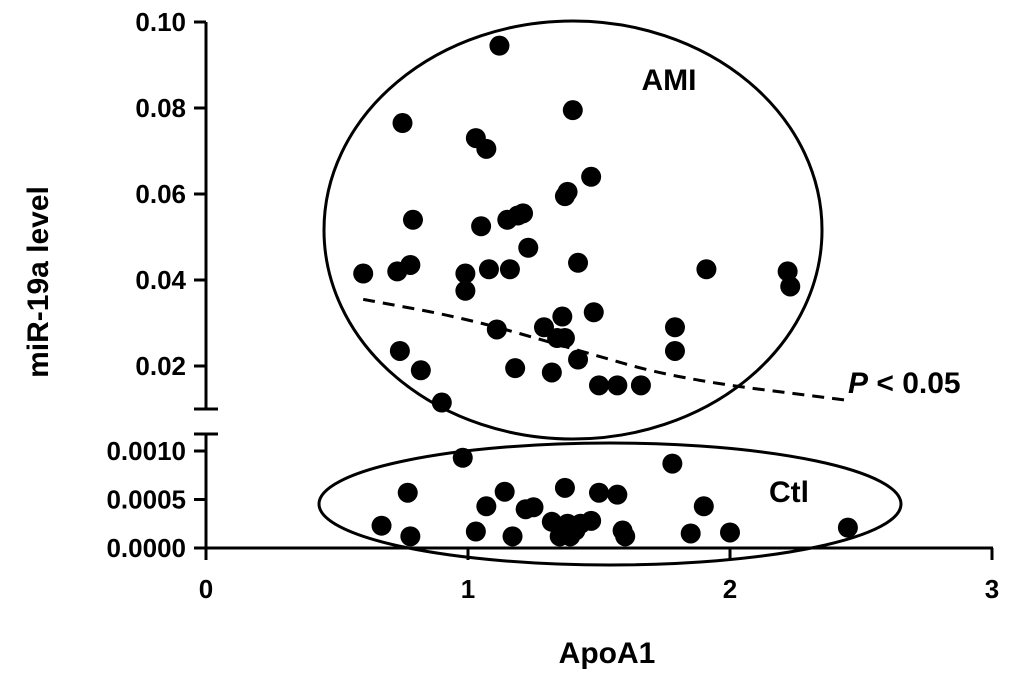 This screenshot has height=676, width=1024. What do you see at coordinates (992, 589) in the screenshot?
I see `x-tick-label: 3` at bounding box center [992, 589].